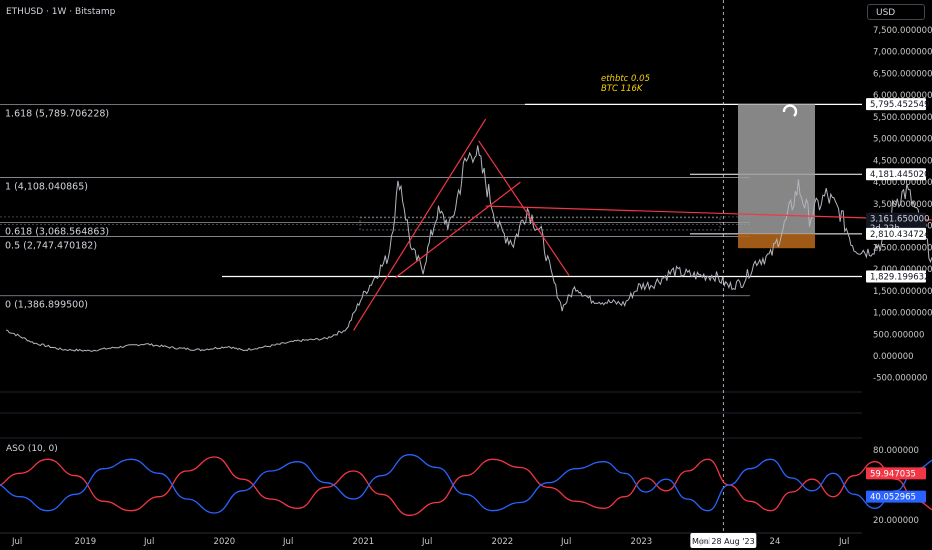 Image resolution: width=932 pixels, height=550 pixels. Describe the element at coordinates (900, 379) in the screenshot. I see `price-axis-tick: -500.000000` at that location.